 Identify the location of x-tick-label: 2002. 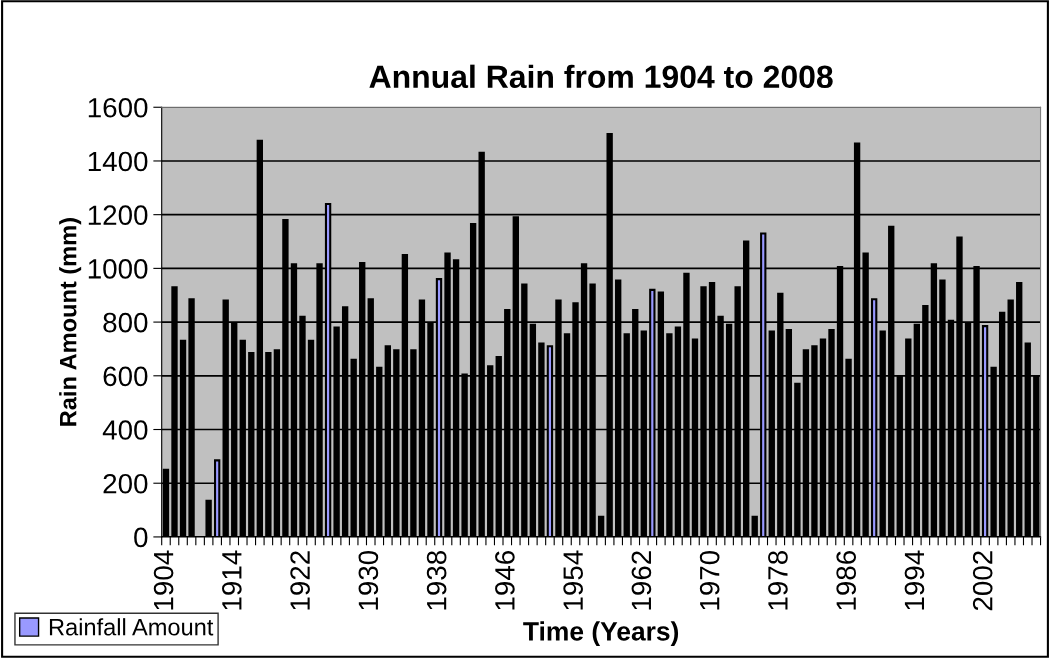
(982, 581).